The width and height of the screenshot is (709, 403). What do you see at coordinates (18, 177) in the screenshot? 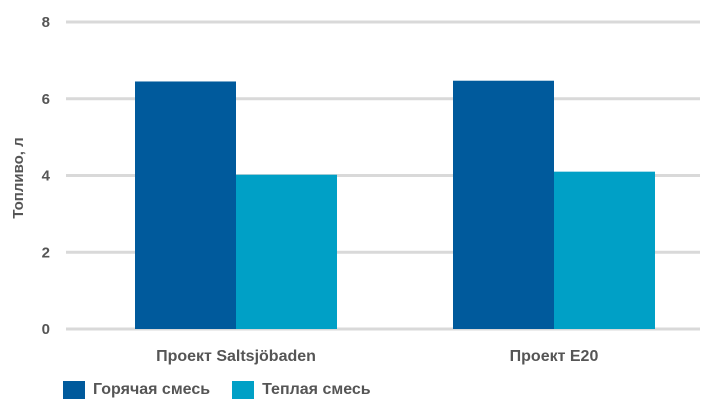
I see `y-axis-label: Топливо, л` at bounding box center [18, 177].